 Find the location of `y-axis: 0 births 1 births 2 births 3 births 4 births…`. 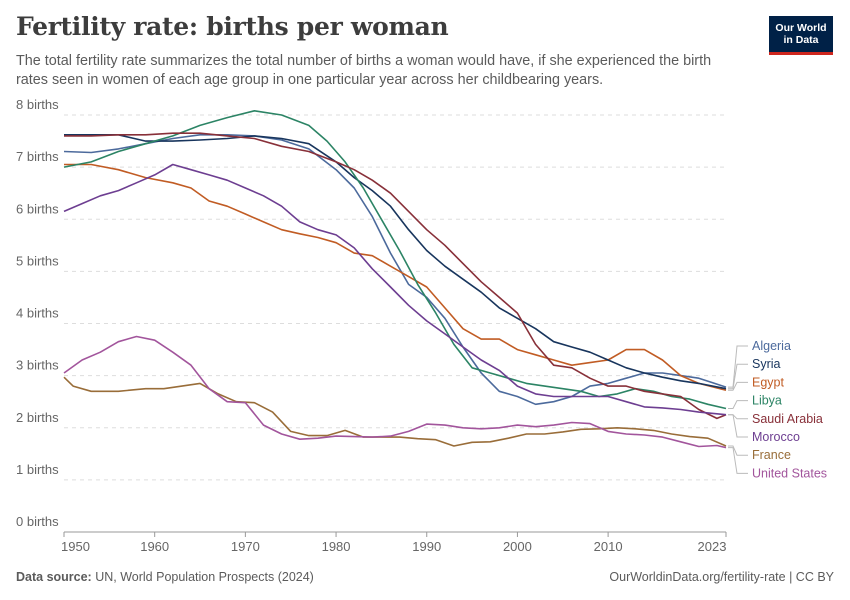

y-axis: 0 births 1 births 2 births 3 births 4 births… is located at coordinates (37, 313).